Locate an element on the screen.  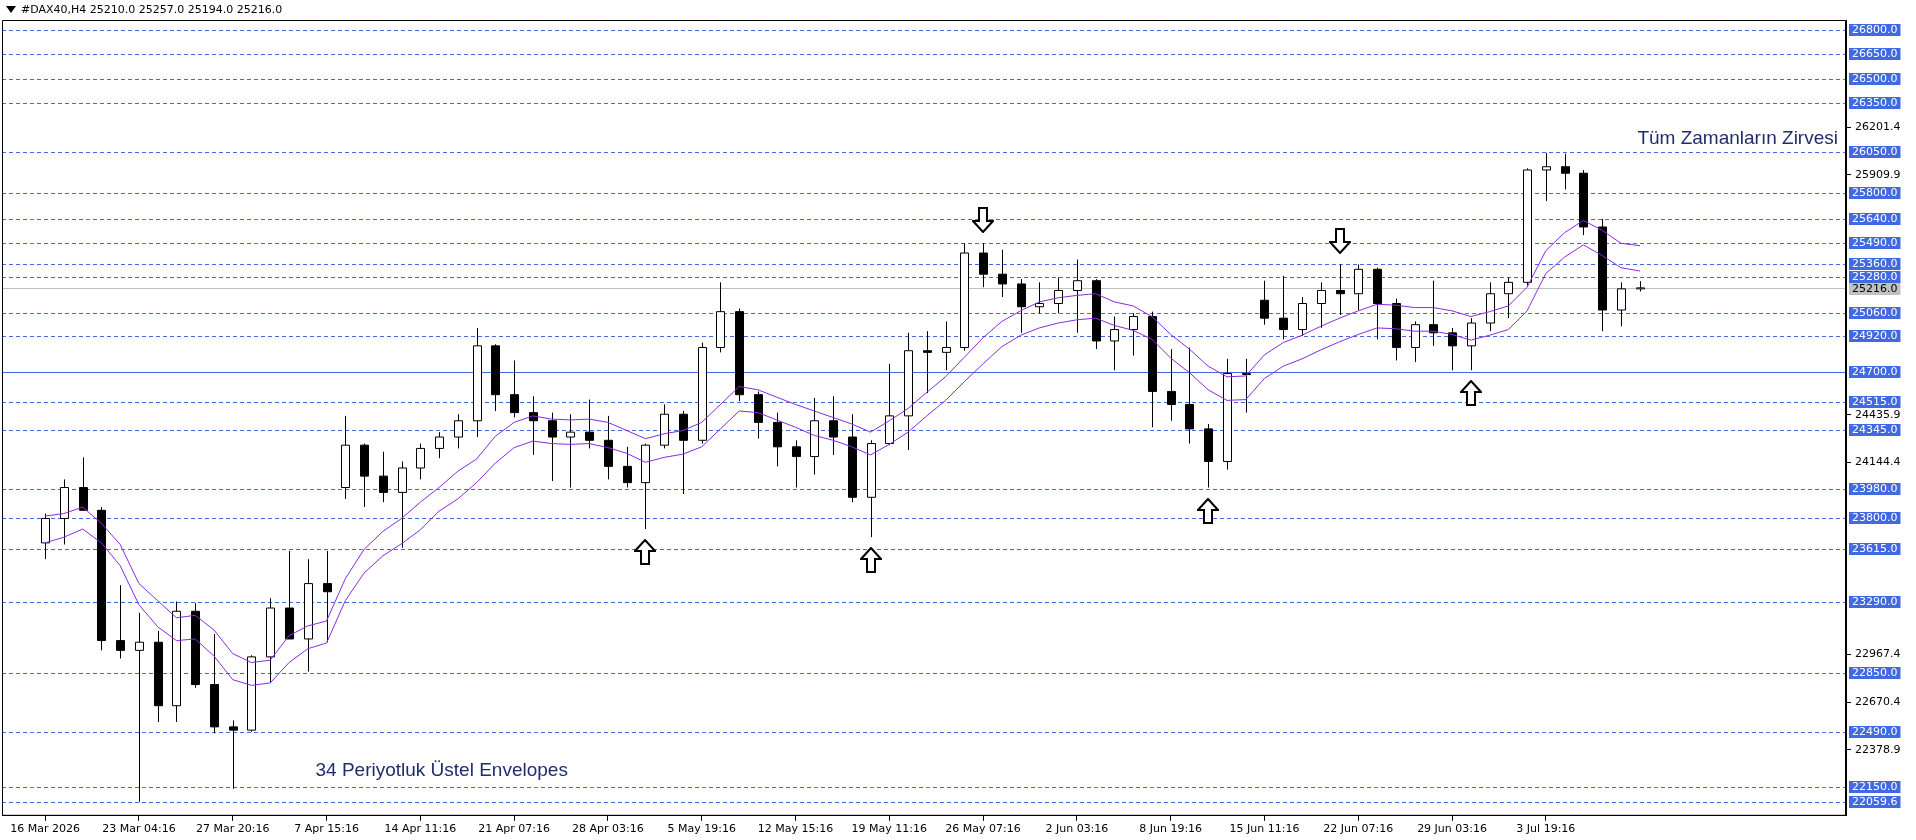
x-tick-label: 19 May 11:16 is located at coordinates (889, 829).